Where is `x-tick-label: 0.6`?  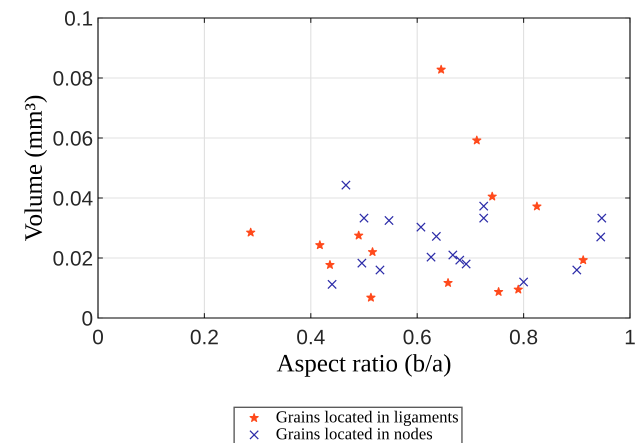
x-tick-label: 0.6 is located at coordinates (417, 337).